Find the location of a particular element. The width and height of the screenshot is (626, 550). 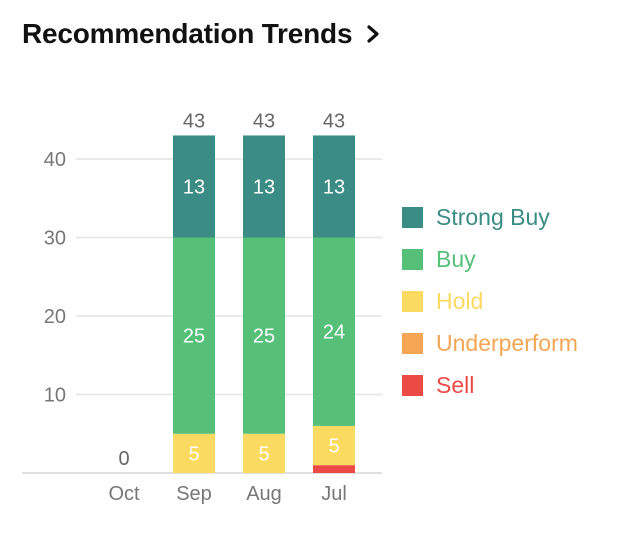

legend-label: Hold is located at coordinates (460, 300).